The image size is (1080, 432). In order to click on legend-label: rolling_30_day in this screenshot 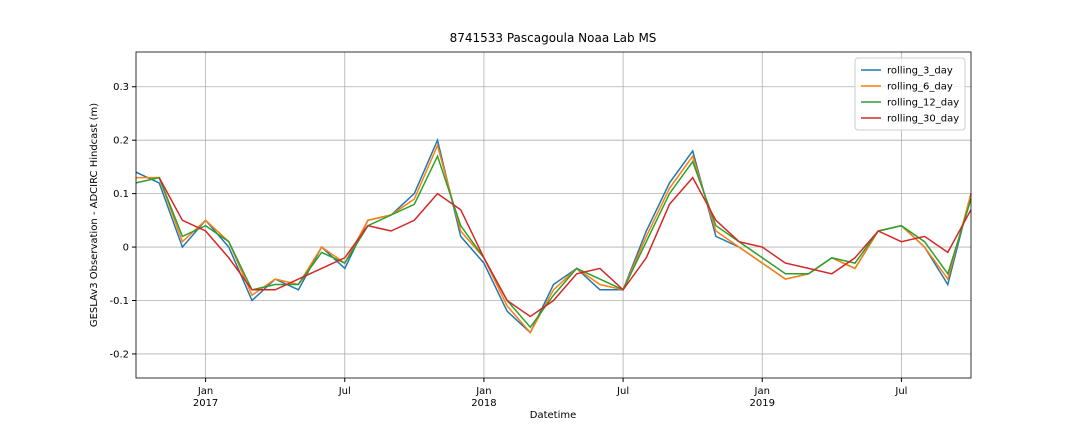, I will do `click(923, 119)`.